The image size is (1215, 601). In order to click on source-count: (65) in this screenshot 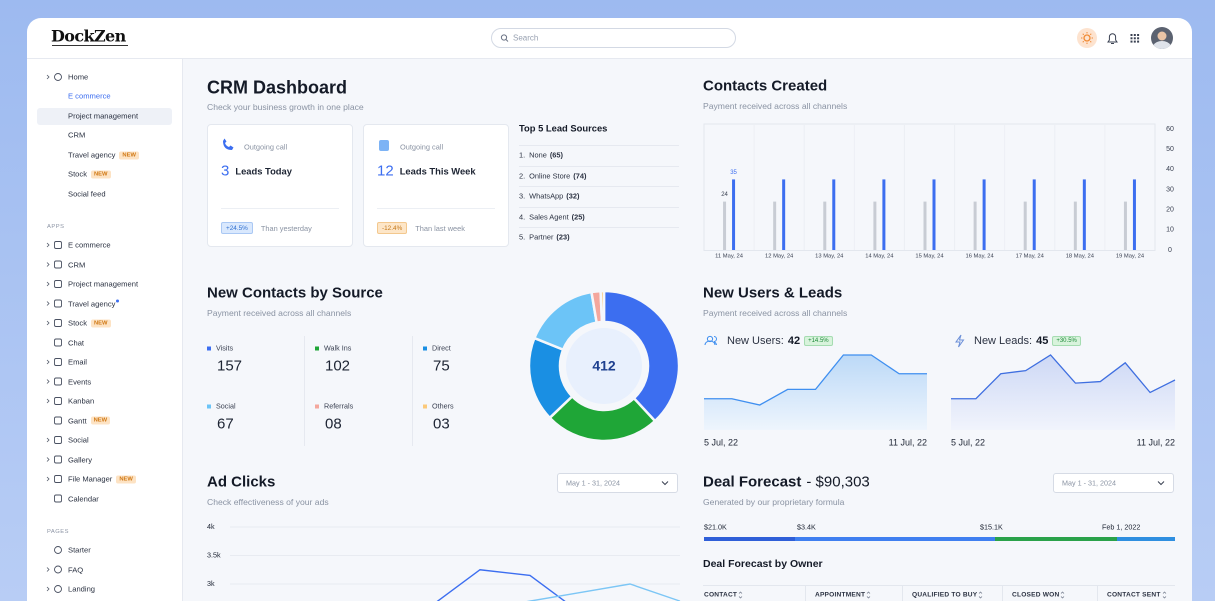, I will do `click(556, 155)`.